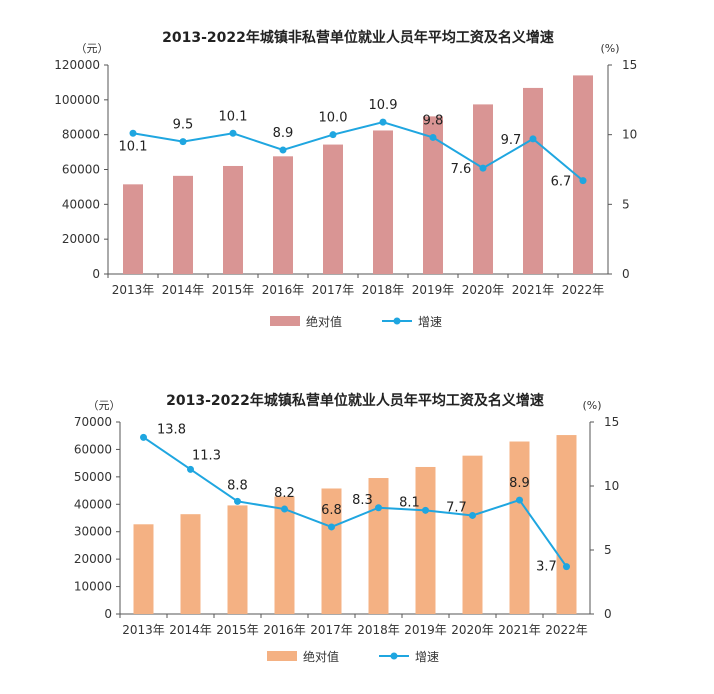 Image resolution: width=714 pixels, height=694 pixels. Describe the element at coordinates (511, 140) in the screenshot. I see `growth-data-label: 9.7` at that location.